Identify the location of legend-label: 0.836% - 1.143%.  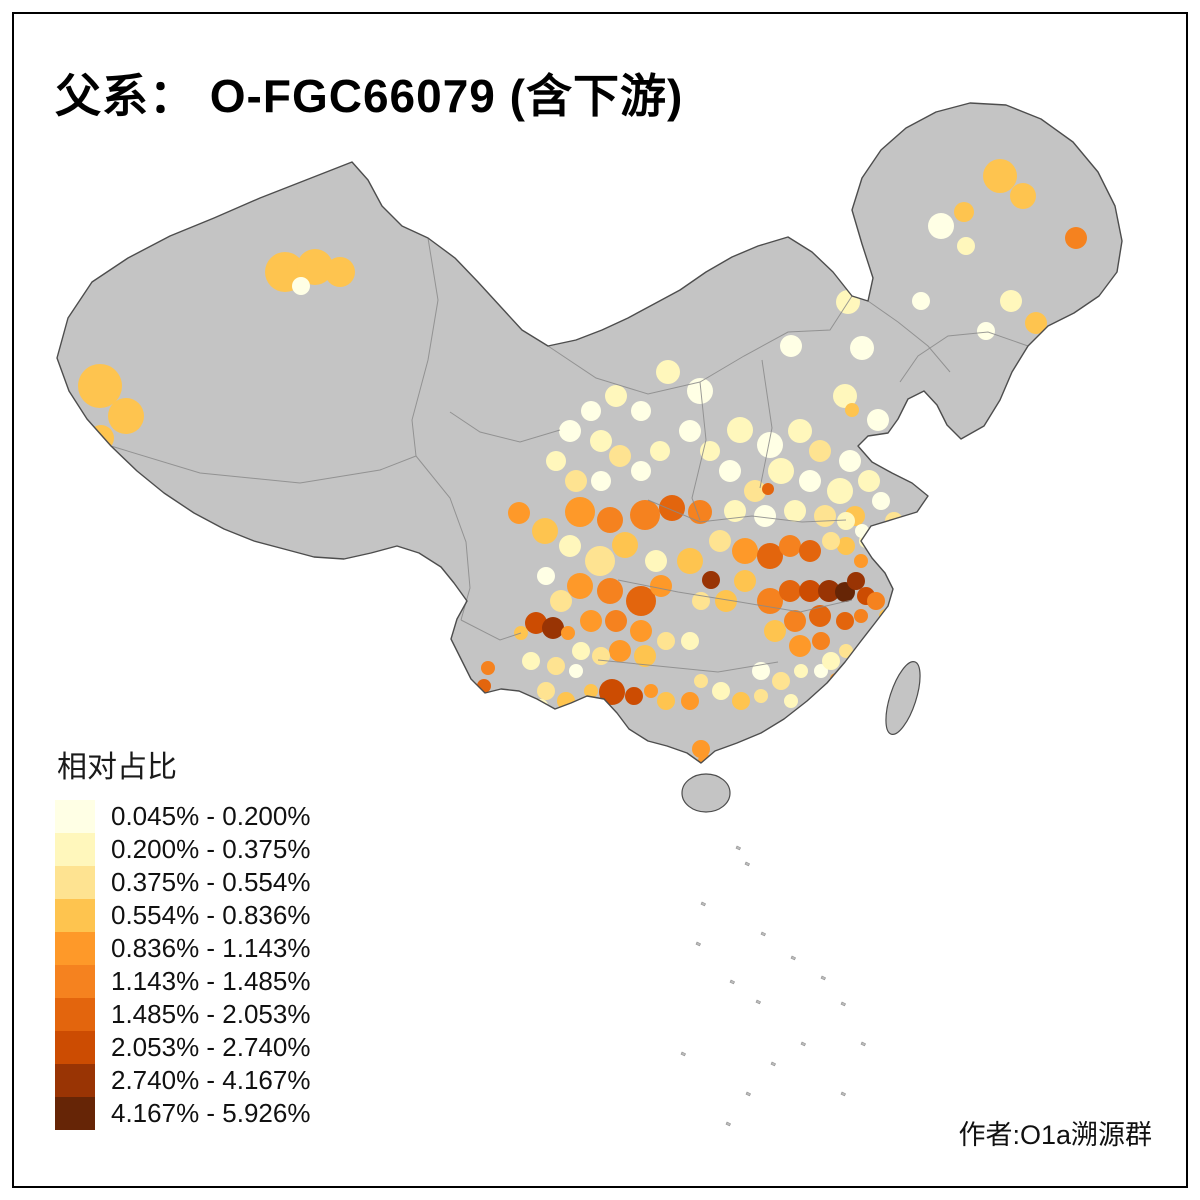
(211, 948).